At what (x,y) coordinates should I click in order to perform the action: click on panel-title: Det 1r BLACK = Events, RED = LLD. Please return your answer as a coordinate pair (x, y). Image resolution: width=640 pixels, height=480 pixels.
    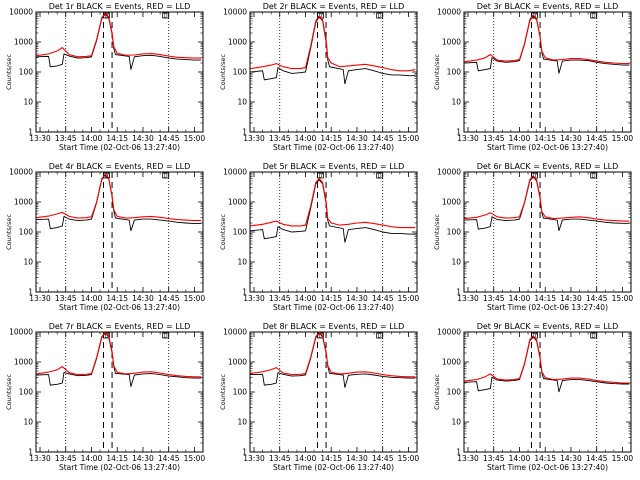
    Looking at the image, I should click on (120, 6).